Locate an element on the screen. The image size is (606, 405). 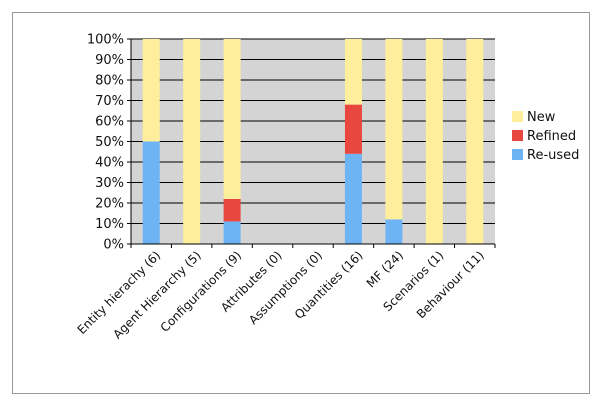
legend-swatch-re-used is located at coordinates (517, 154).